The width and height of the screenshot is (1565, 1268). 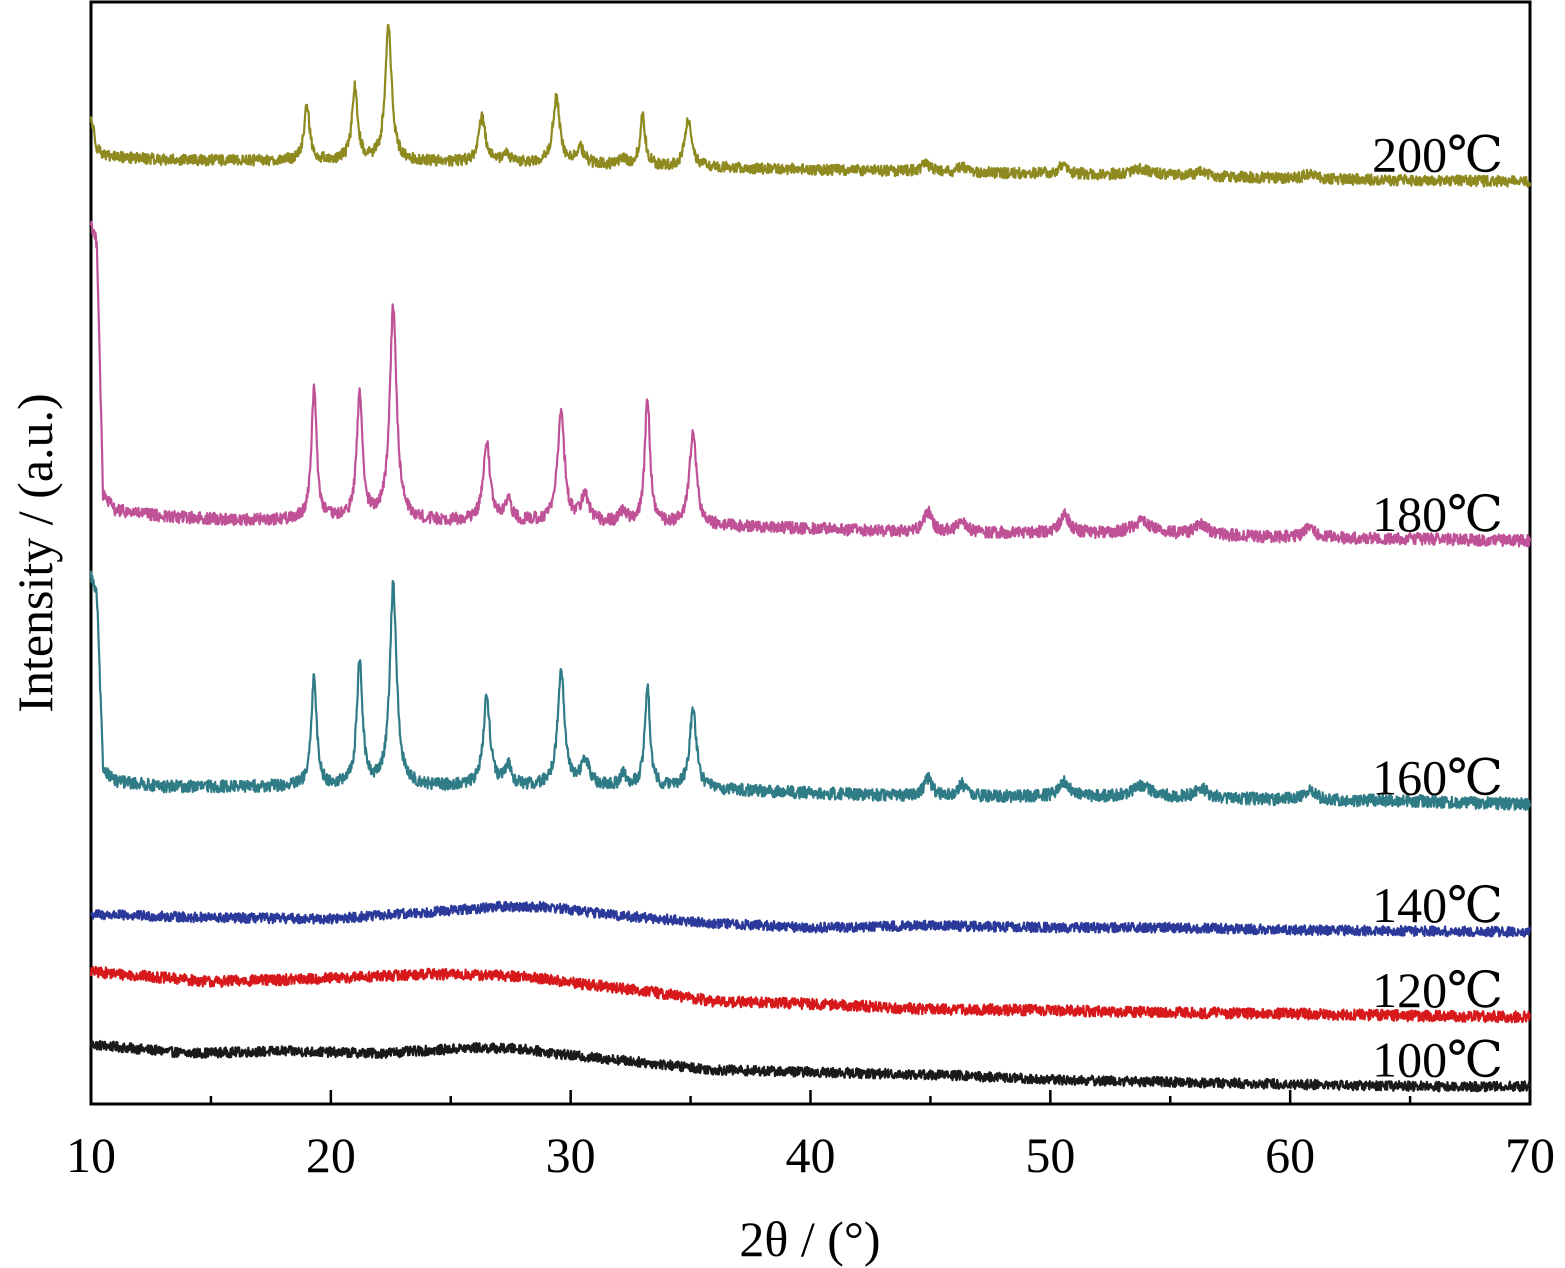 What do you see at coordinates (809, 1239) in the screenshot?
I see `x-axis-title: 2θ / (°)` at bounding box center [809, 1239].